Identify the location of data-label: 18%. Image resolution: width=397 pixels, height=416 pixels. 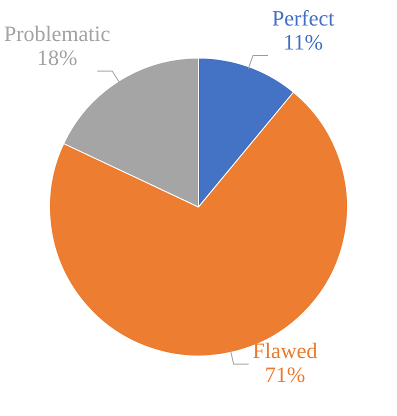
(57, 57).